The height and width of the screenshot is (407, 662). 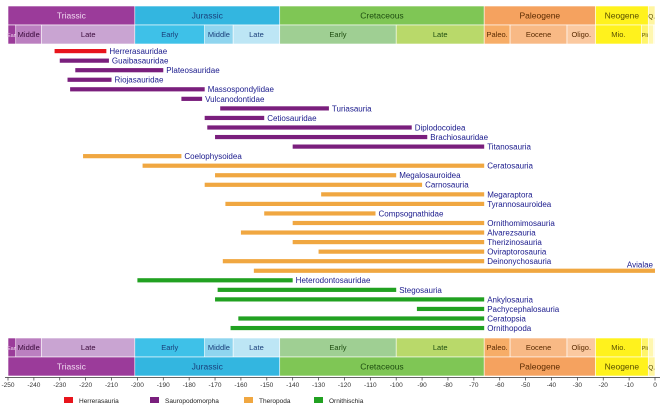 What do you see at coordinates (645, 36) in the screenshot?
I see `top-epoch-label-12: Pli` at bounding box center [645, 36].